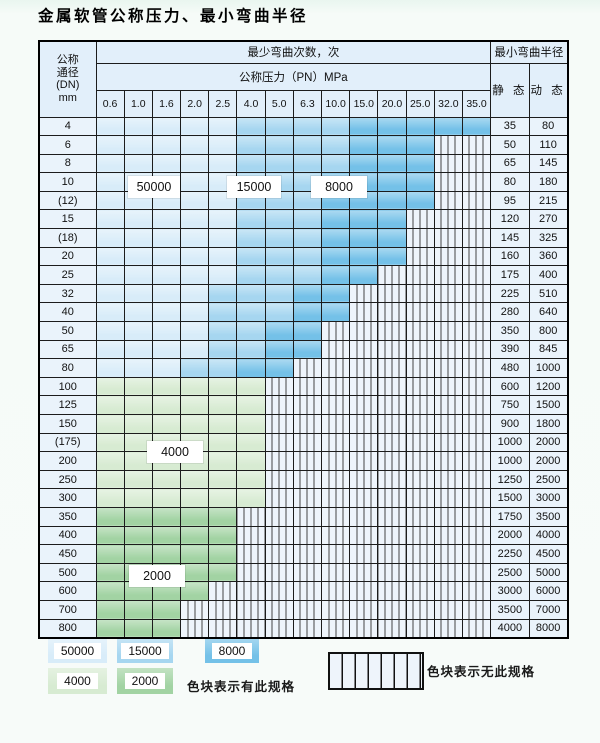 The height and width of the screenshot is (743, 600). I want to click on table-row: 65 390 845, so click(303, 349).